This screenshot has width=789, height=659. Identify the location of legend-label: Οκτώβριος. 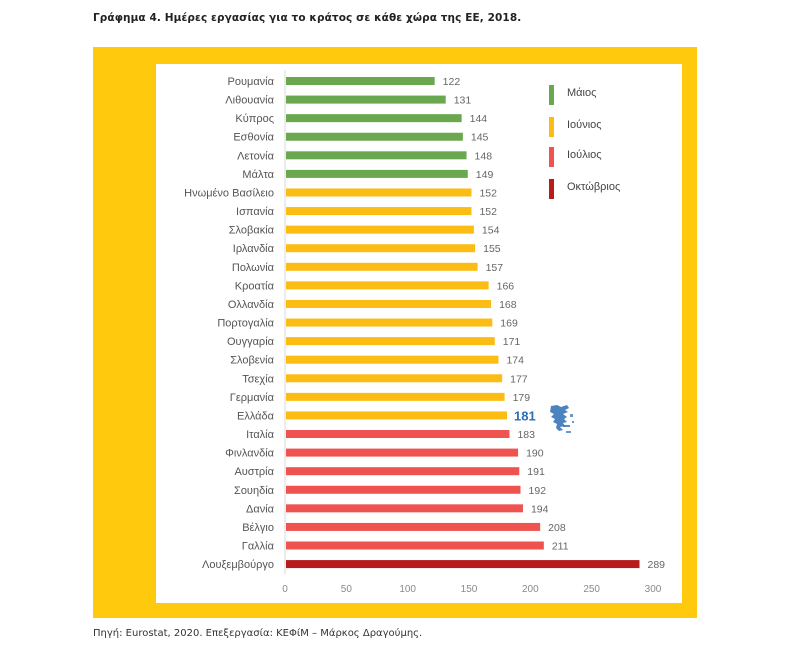
(593, 187).